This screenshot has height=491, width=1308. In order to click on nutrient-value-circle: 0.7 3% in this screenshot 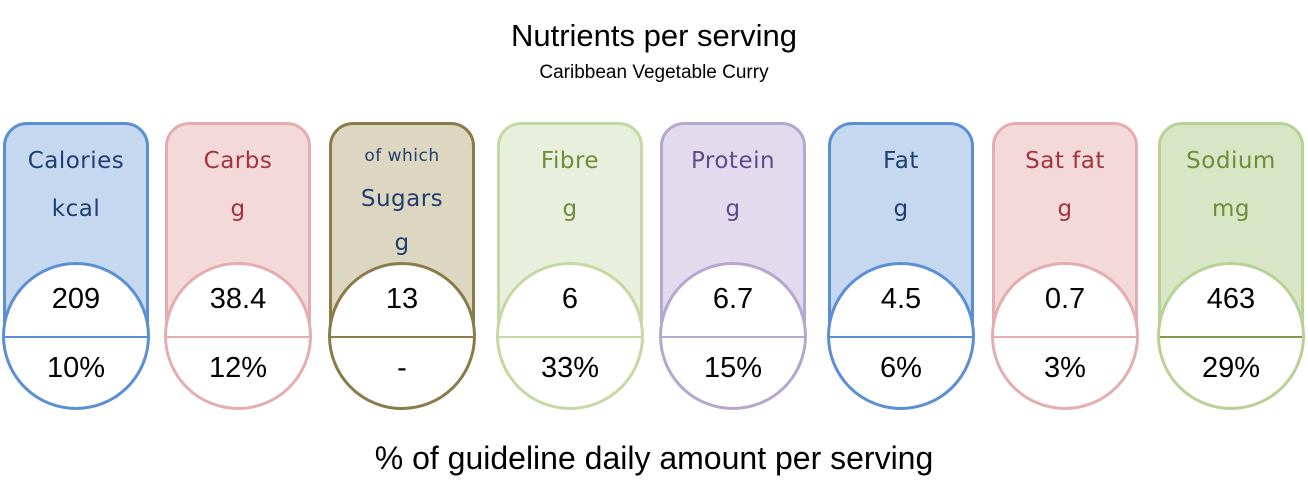, I will do `click(1065, 336)`.